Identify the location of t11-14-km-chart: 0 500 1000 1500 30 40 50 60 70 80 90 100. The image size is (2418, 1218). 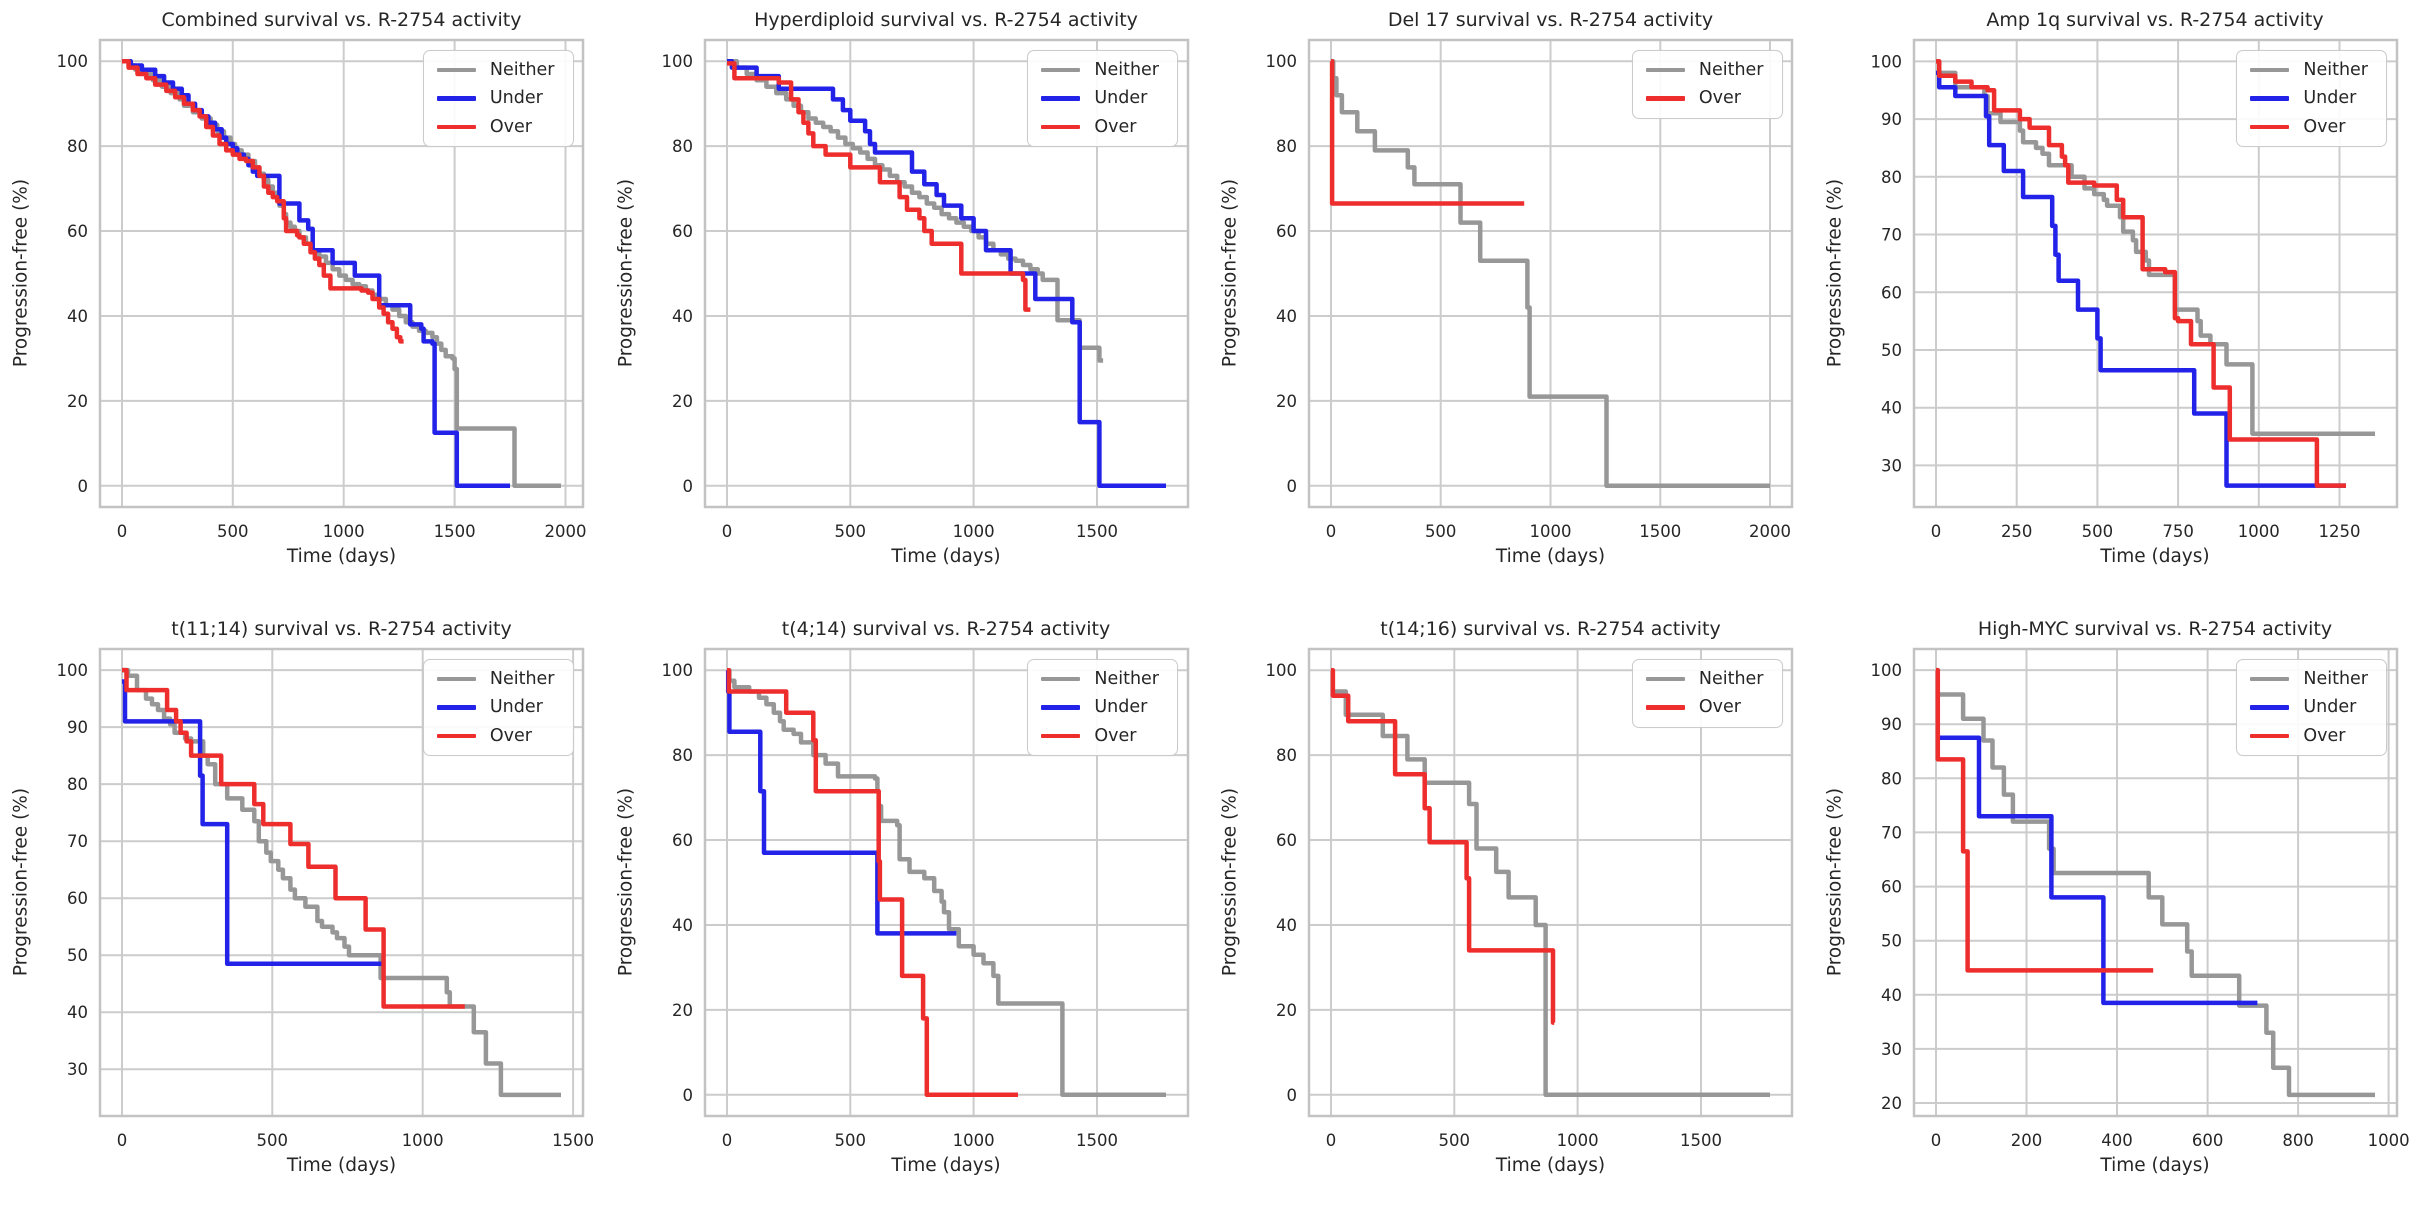
(325, 898).